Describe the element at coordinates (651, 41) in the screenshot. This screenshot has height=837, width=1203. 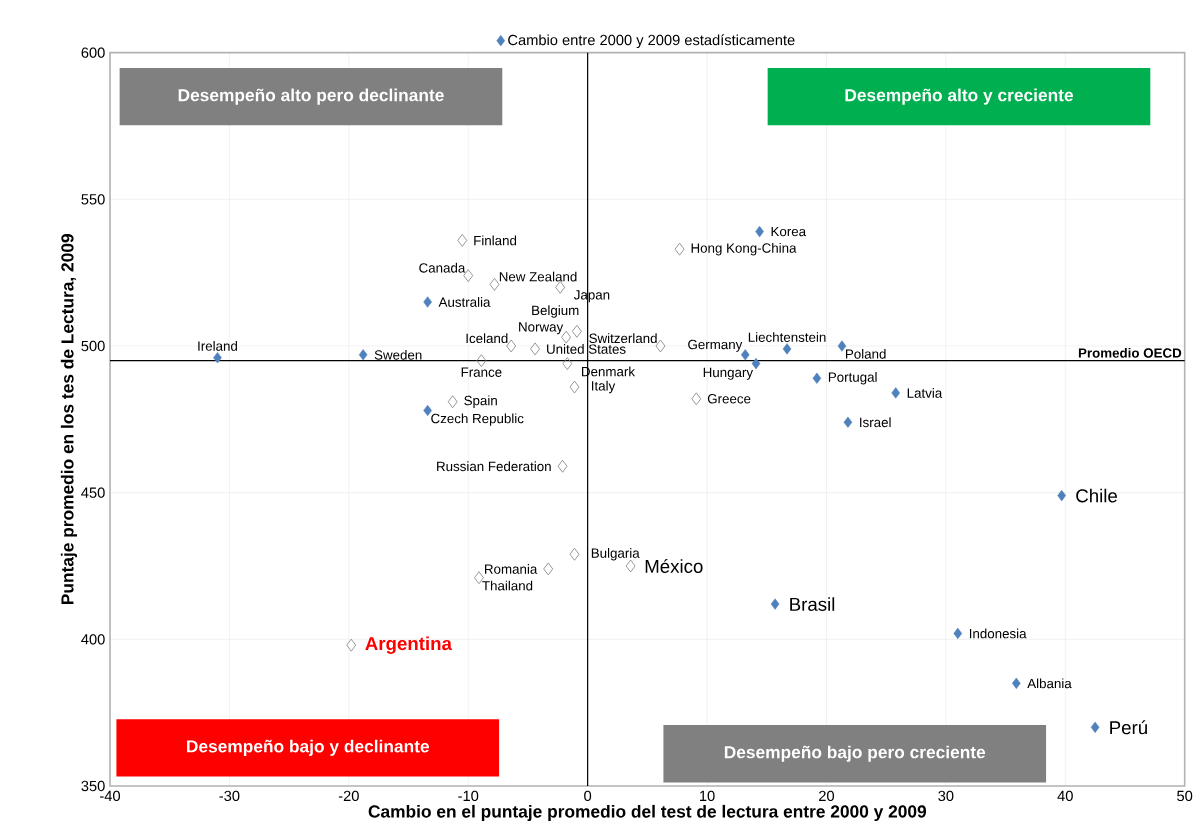
I see `legend-label: Cambio entre 2000 y 2009 estadísticamente` at that location.